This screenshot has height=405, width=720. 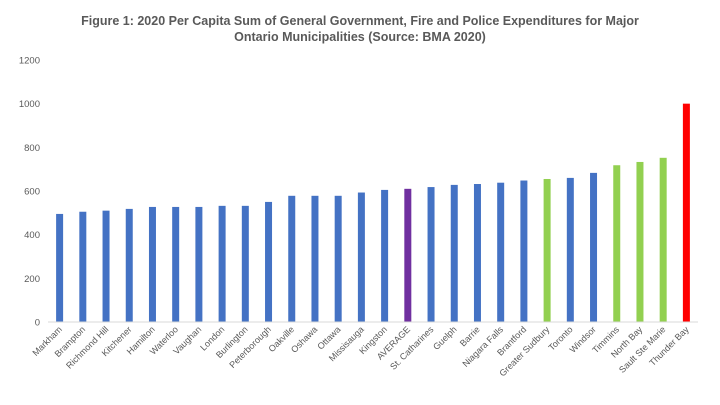 What do you see at coordinates (29, 104) in the screenshot?
I see `y-tick-label: 1000` at bounding box center [29, 104].